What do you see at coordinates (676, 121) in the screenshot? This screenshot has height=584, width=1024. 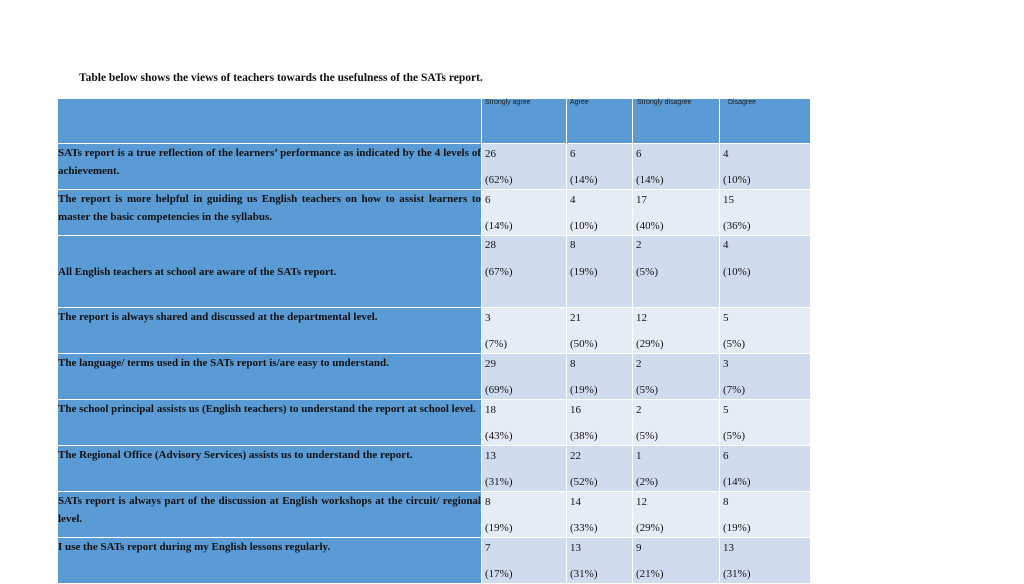 I see `header-strongly-disagree: Strongly disagree` at bounding box center [676, 121].